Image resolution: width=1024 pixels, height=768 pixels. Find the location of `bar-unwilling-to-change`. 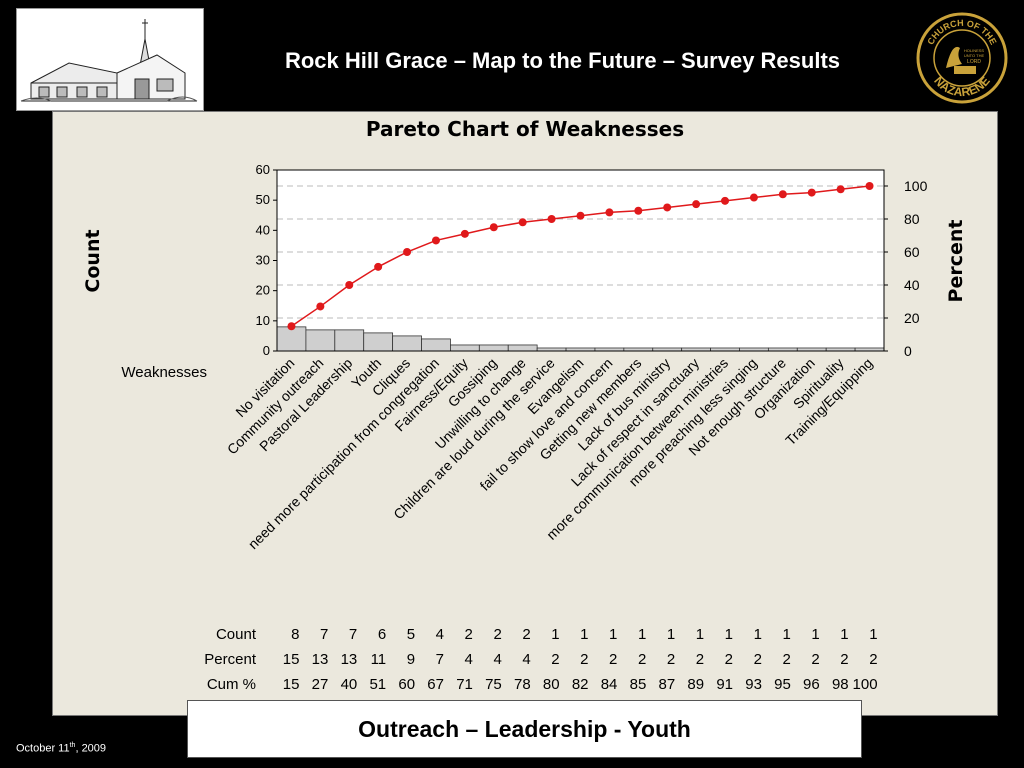

bar-unwilling-to-change is located at coordinates (522, 348).